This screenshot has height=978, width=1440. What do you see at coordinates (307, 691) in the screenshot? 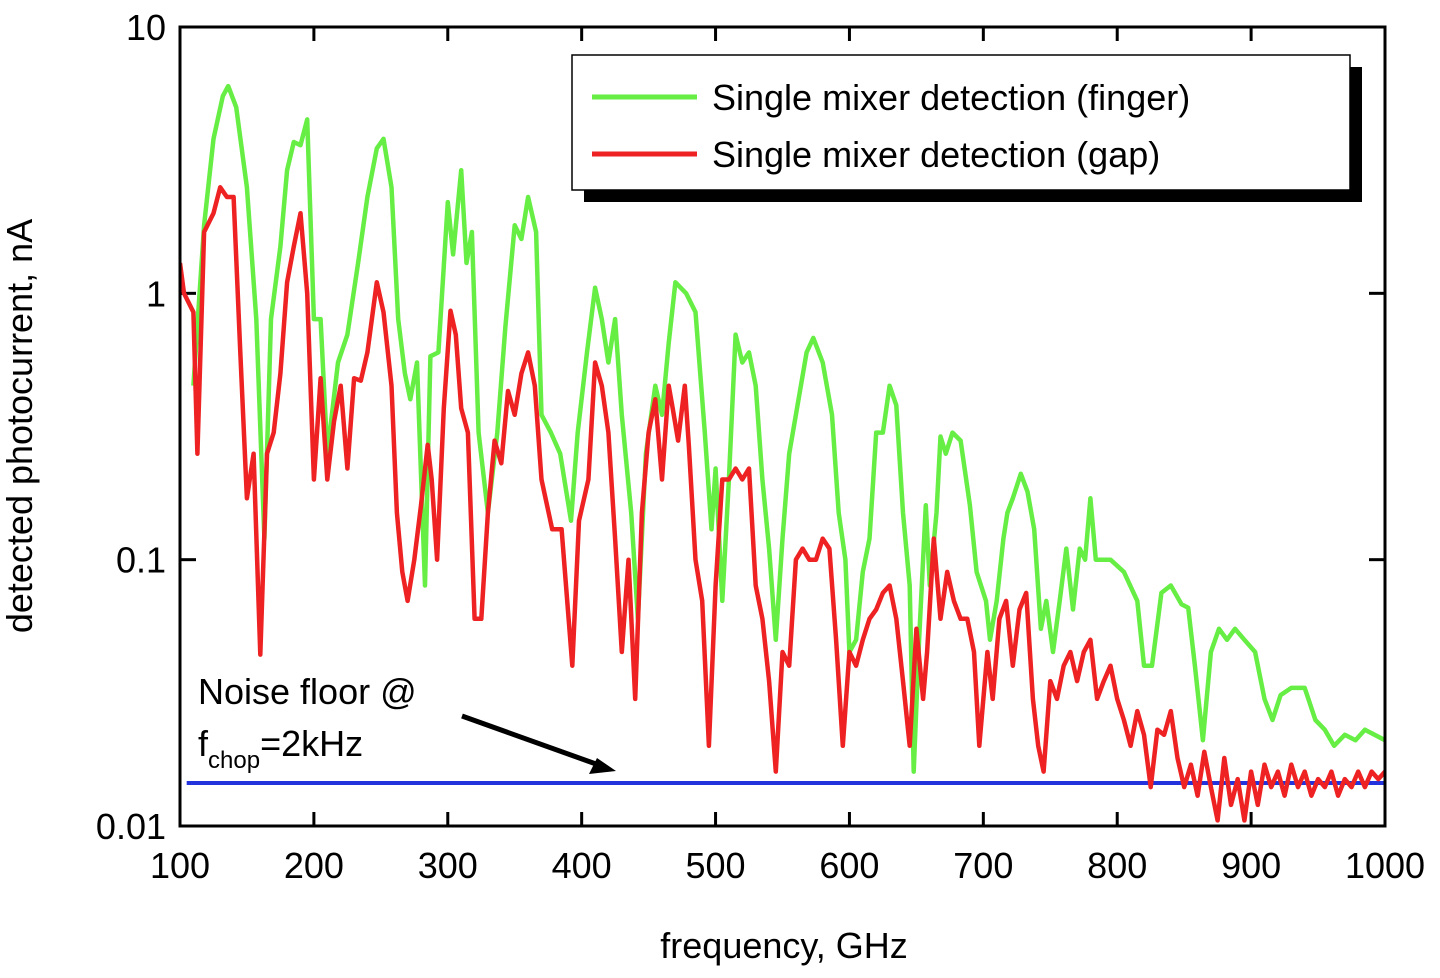
I see `annotation-line1: Noise floor @` at bounding box center [307, 691].